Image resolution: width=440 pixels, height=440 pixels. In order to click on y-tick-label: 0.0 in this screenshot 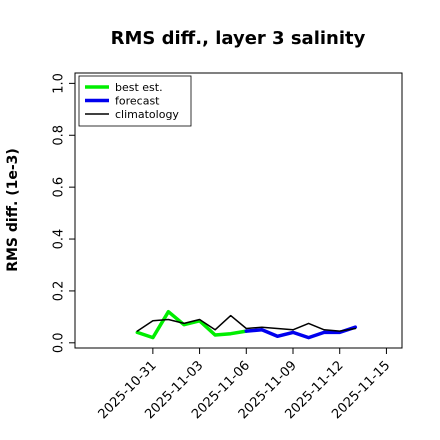, I will do `click(59, 342)`.